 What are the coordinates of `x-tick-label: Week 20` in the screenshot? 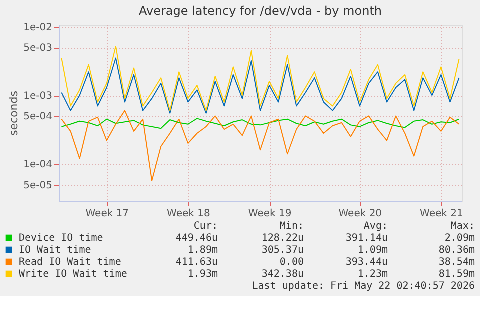 It's located at (360, 214).